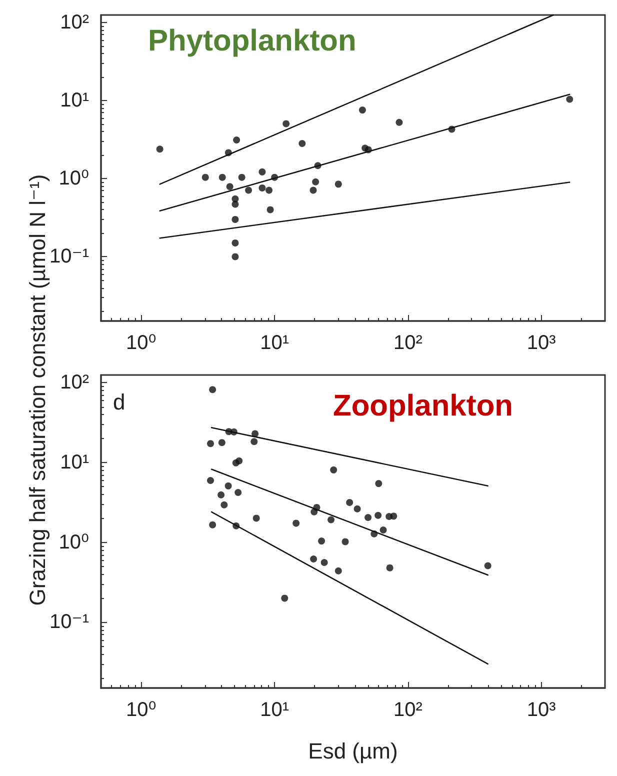 The image size is (617, 776). I want to click on annotation: d, so click(119, 402).